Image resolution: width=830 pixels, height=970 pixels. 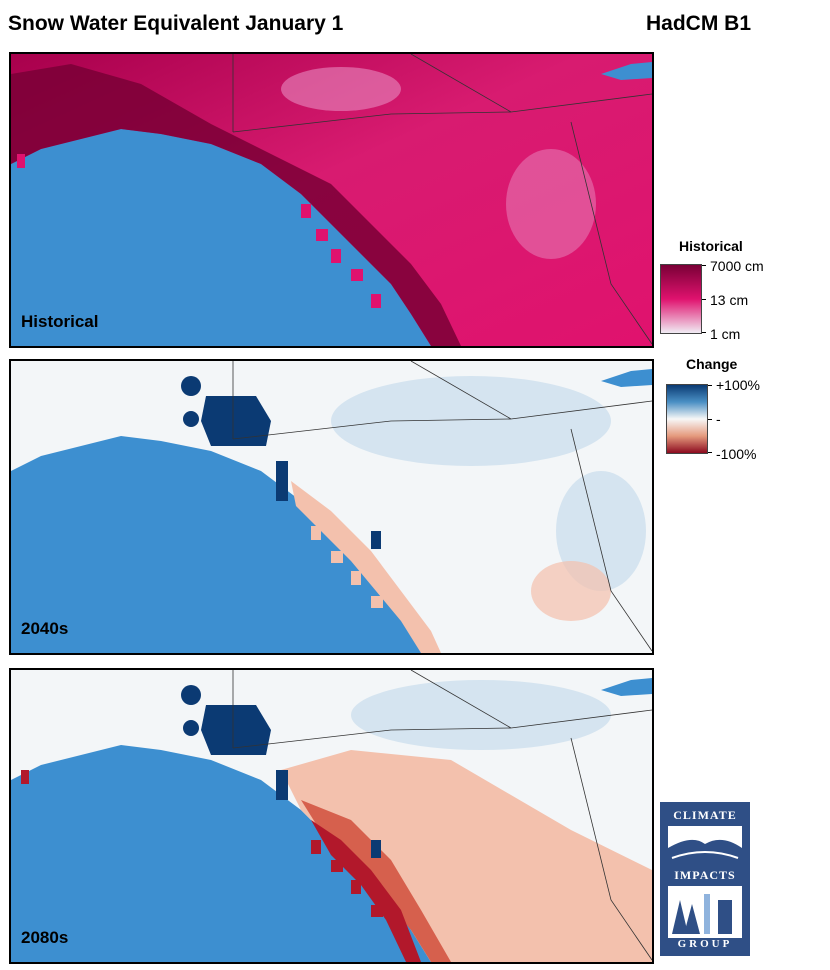 What do you see at coordinates (681, 299) in the screenshot?
I see `legend-bar-historical` at bounding box center [681, 299].